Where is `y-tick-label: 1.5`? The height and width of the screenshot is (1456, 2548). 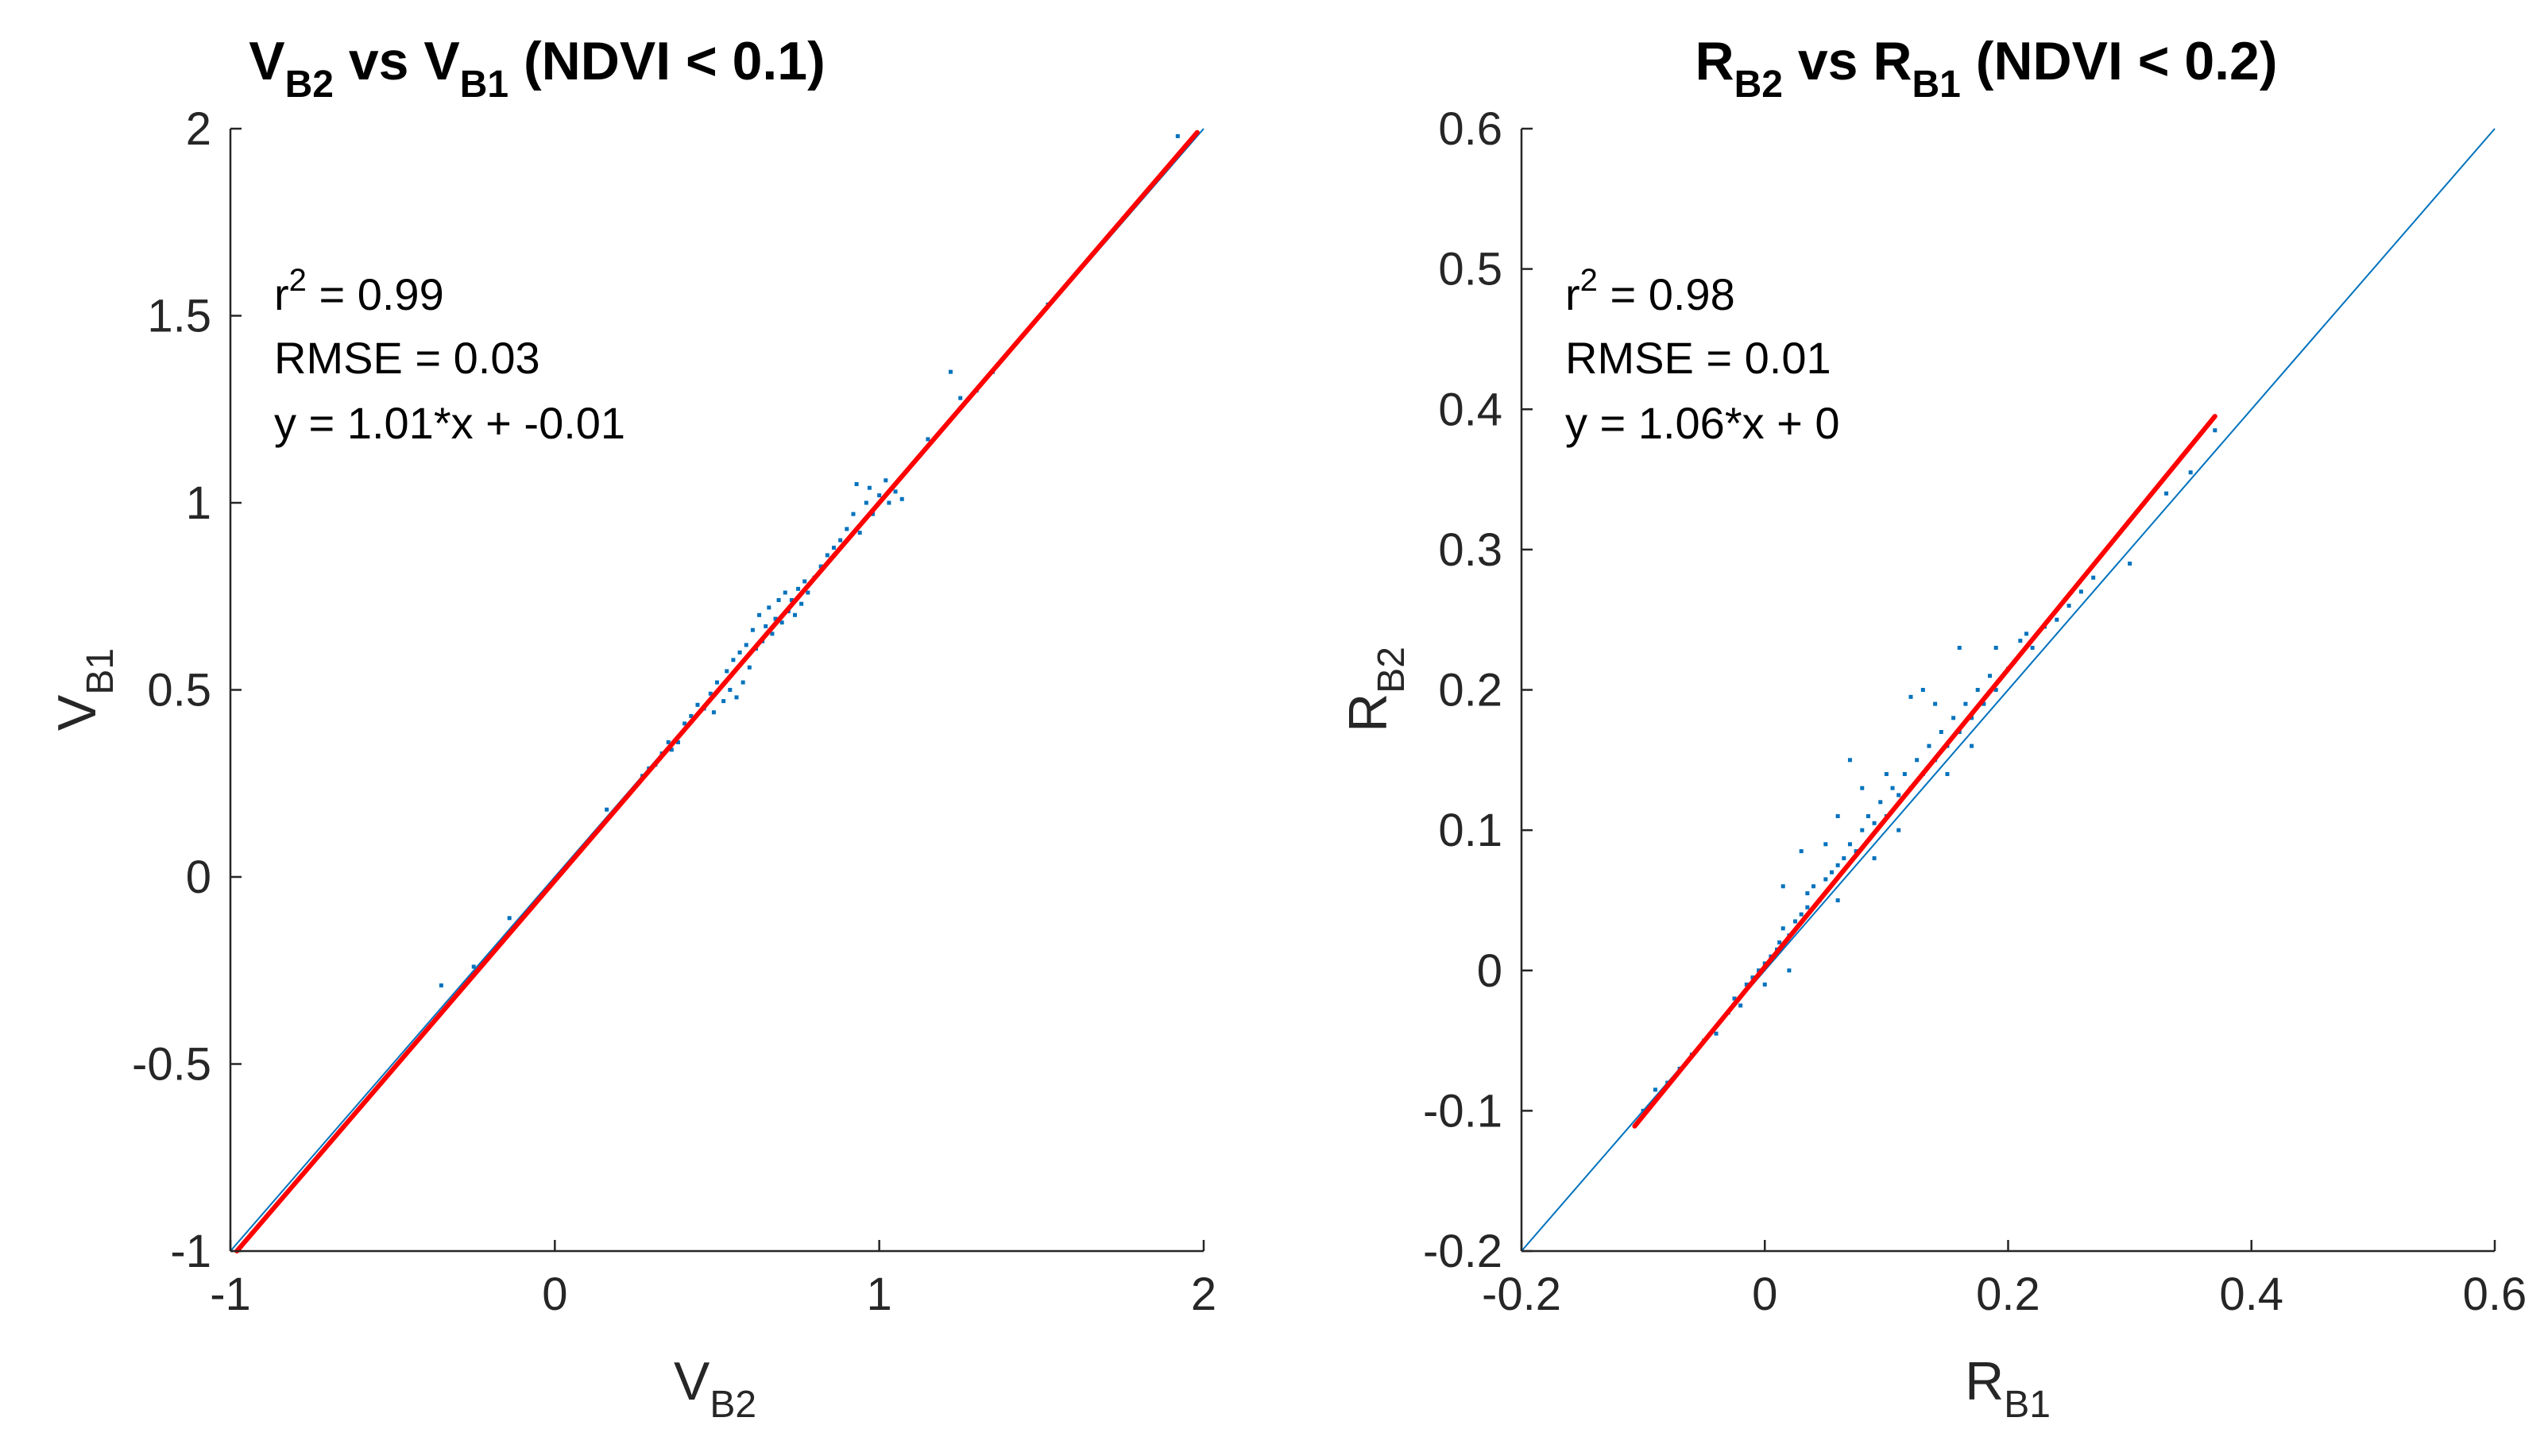 y-tick-label: 1.5 is located at coordinates (179, 316).